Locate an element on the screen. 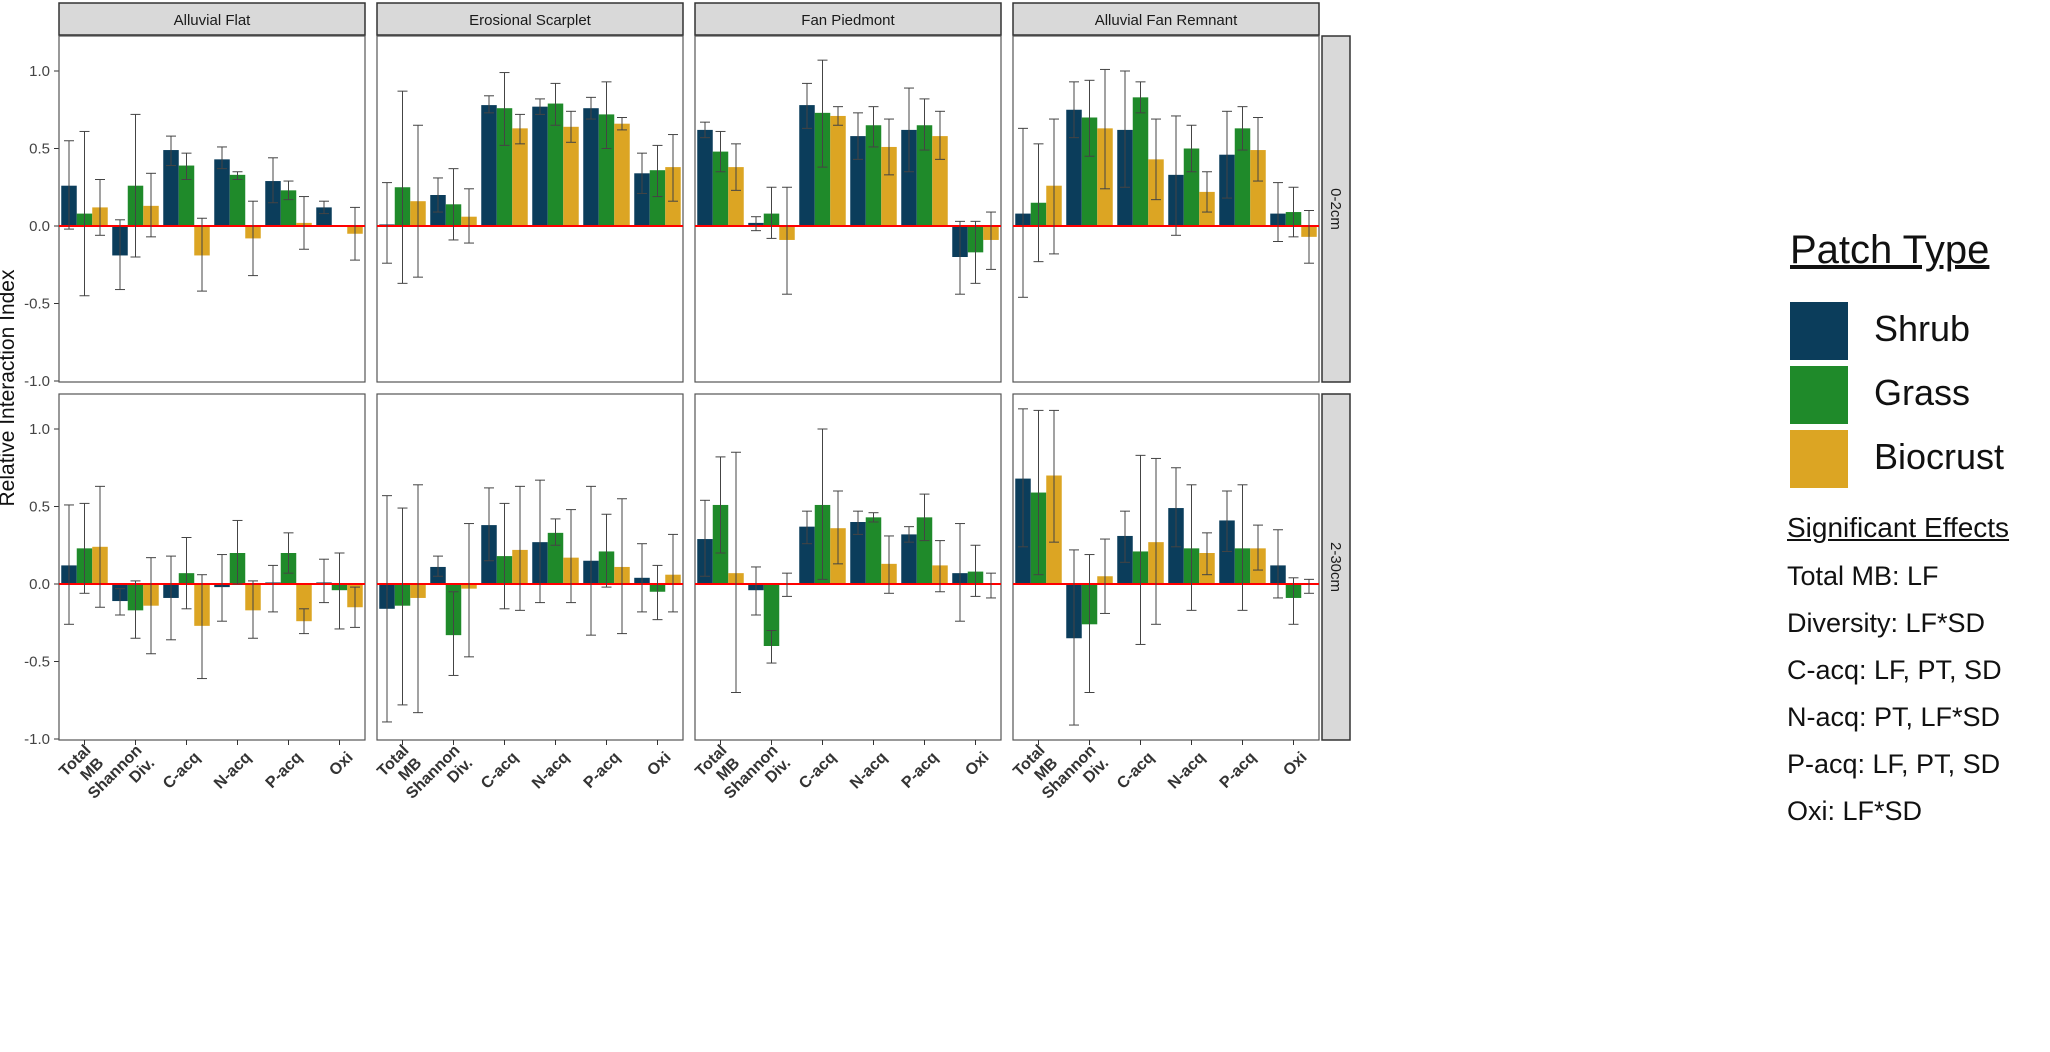  legend-title: Patch Type is located at coordinates (1890, 250).